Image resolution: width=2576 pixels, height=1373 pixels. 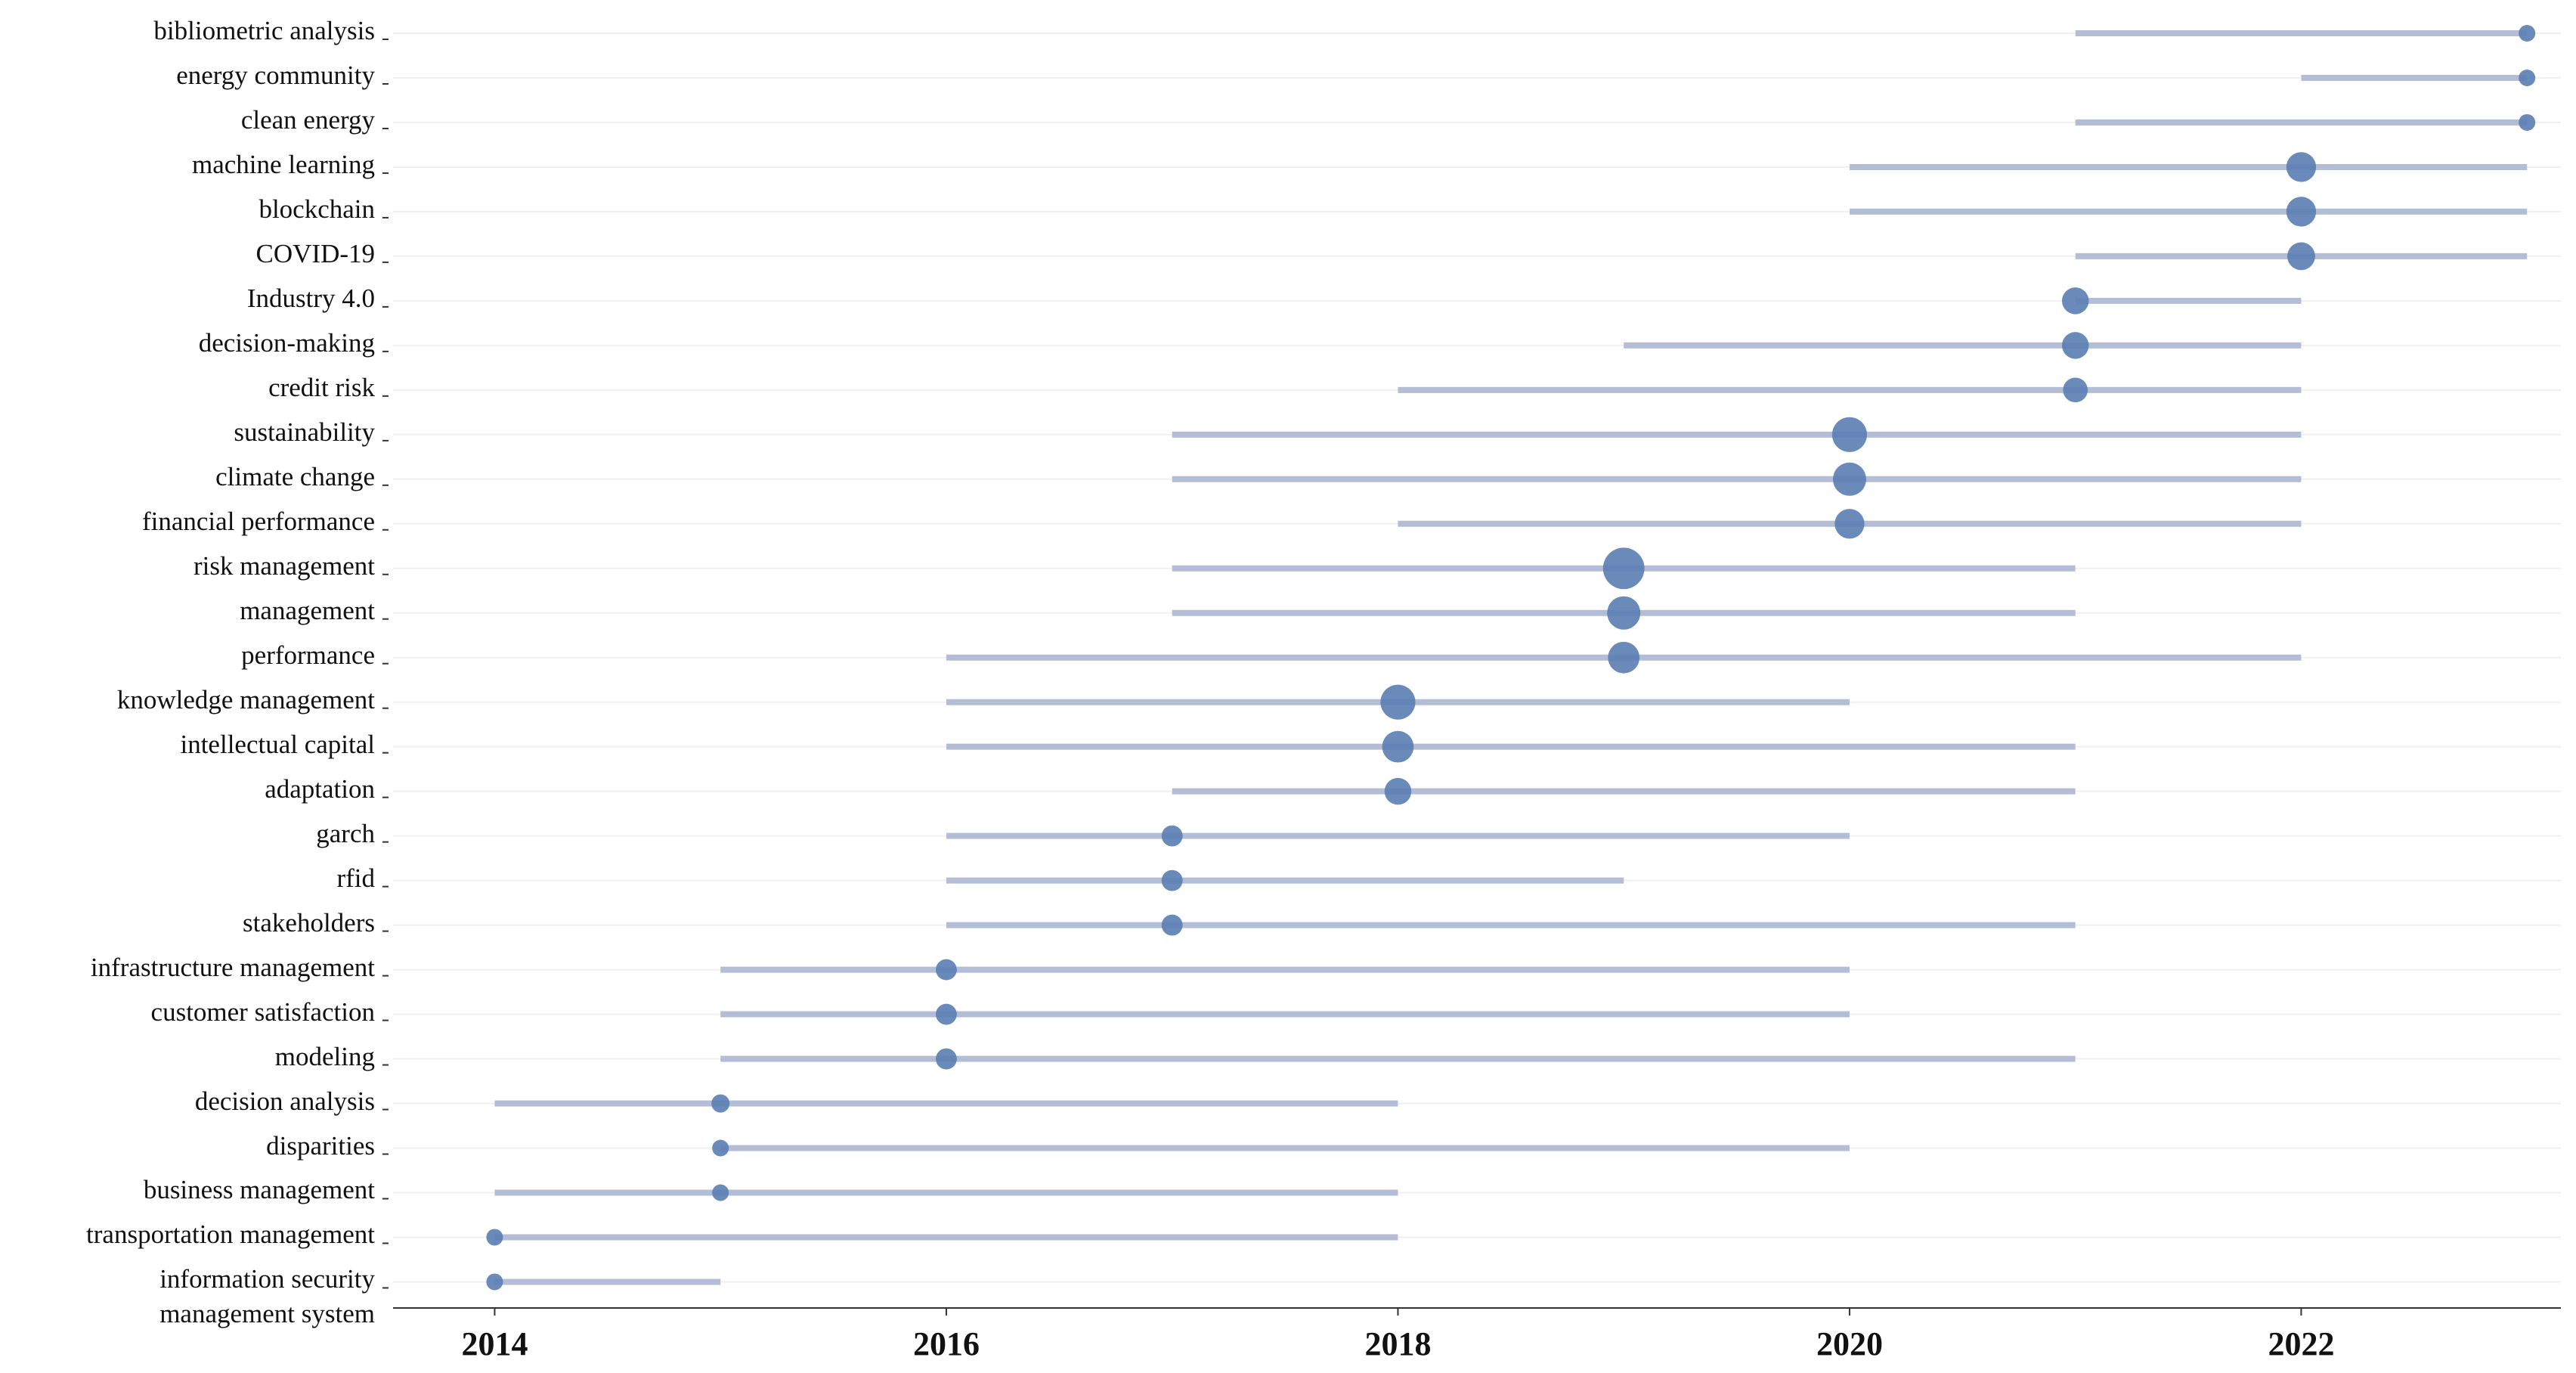 I want to click on y-tick-label: energy community, so click(x=275, y=75).